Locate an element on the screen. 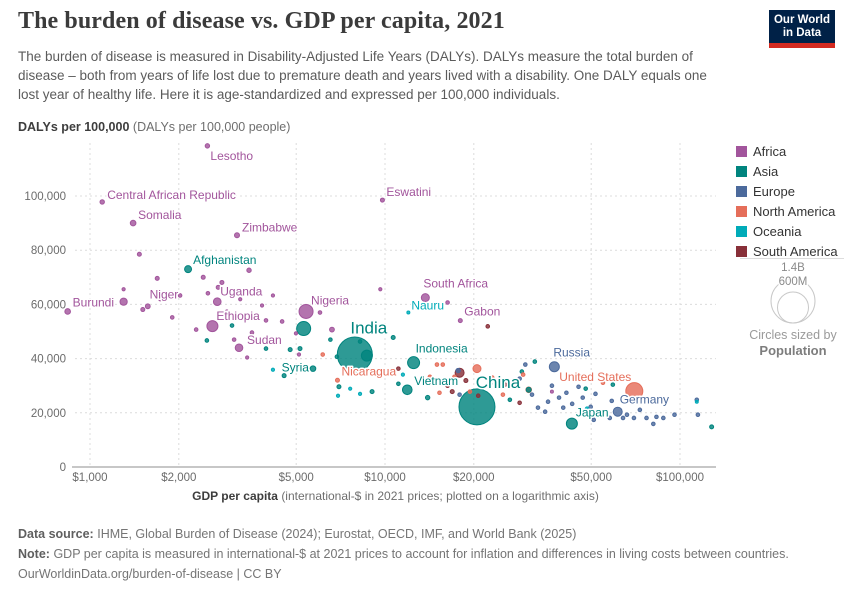 This screenshot has width=850, height=600. data-point-nicaragua is located at coordinates (337, 380).